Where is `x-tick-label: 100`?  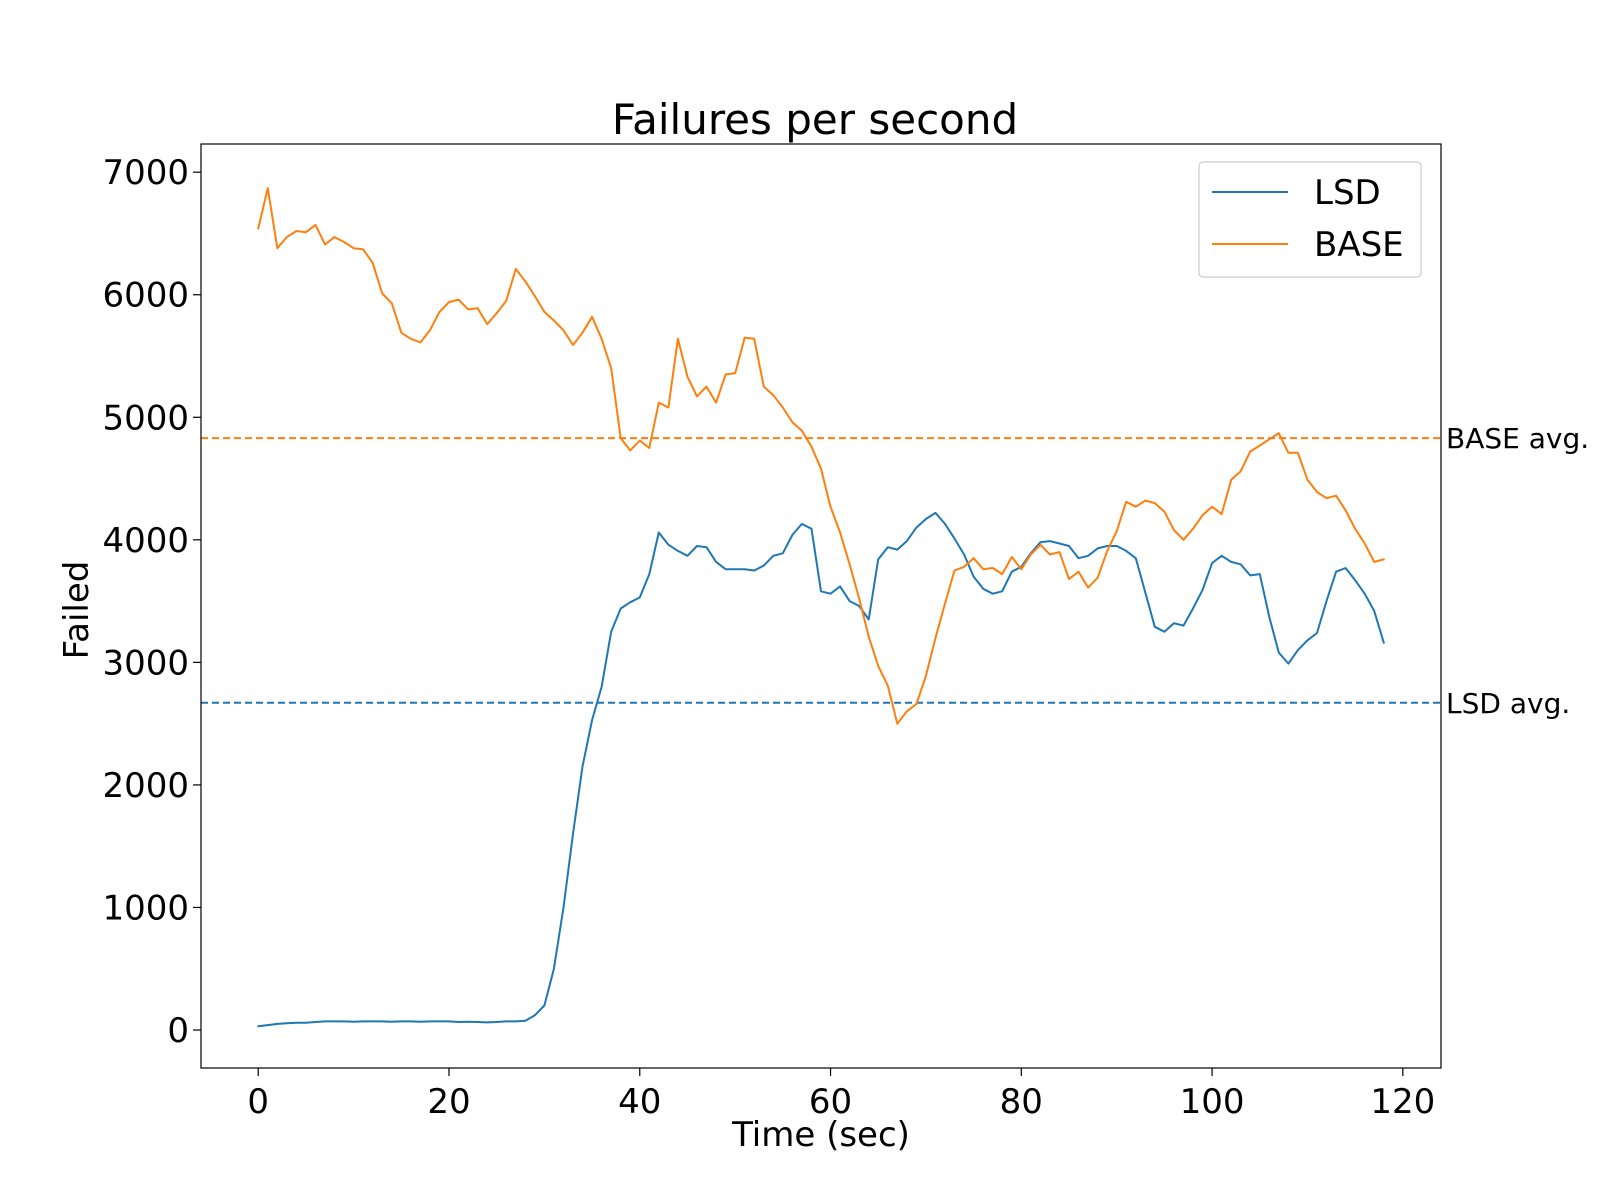
x-tick-label: 100 is located at coordinates (1212, 1102).